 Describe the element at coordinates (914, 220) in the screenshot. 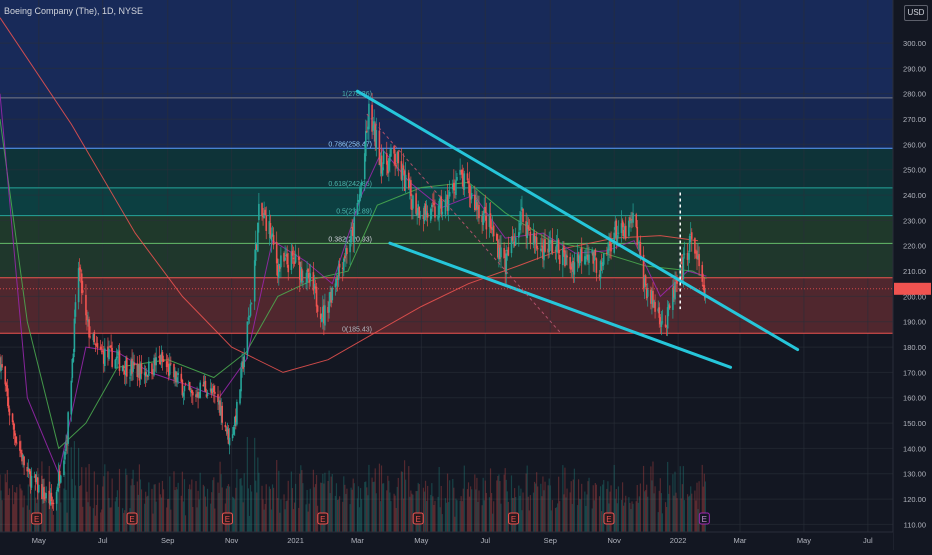

I see `price-tick-label: 230.00` at that location.